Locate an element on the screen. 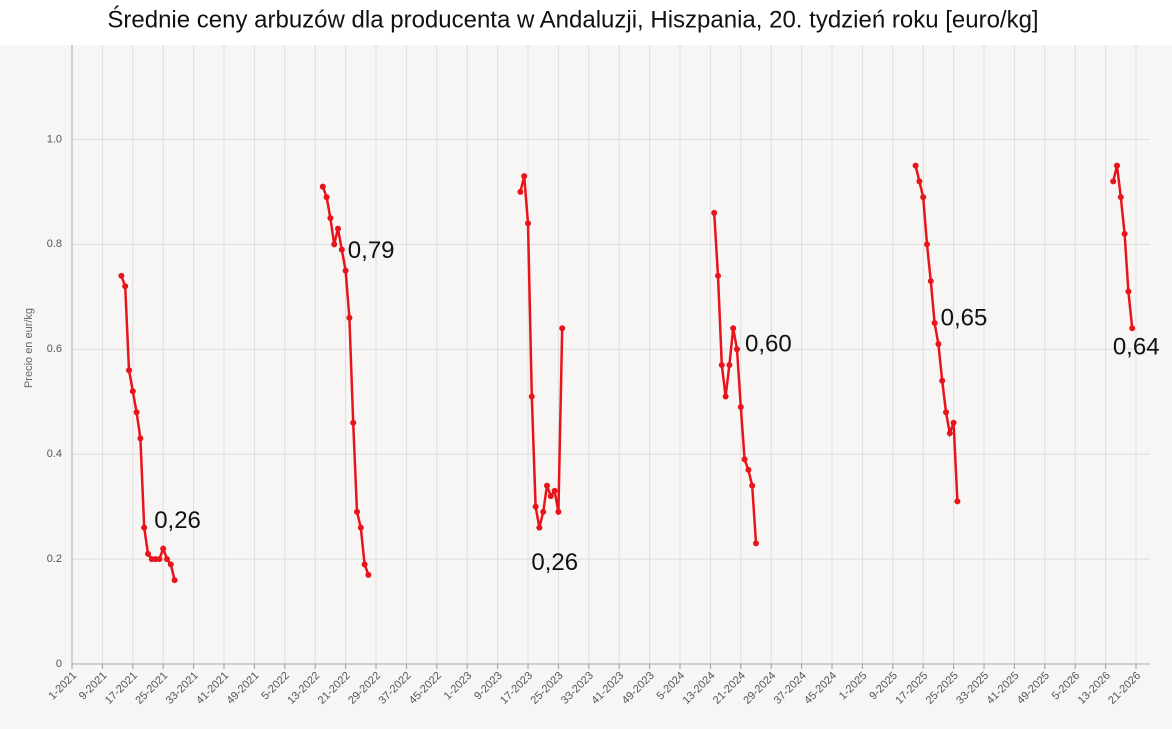  annotation: 0,60 is located at coordinates (768, 344).